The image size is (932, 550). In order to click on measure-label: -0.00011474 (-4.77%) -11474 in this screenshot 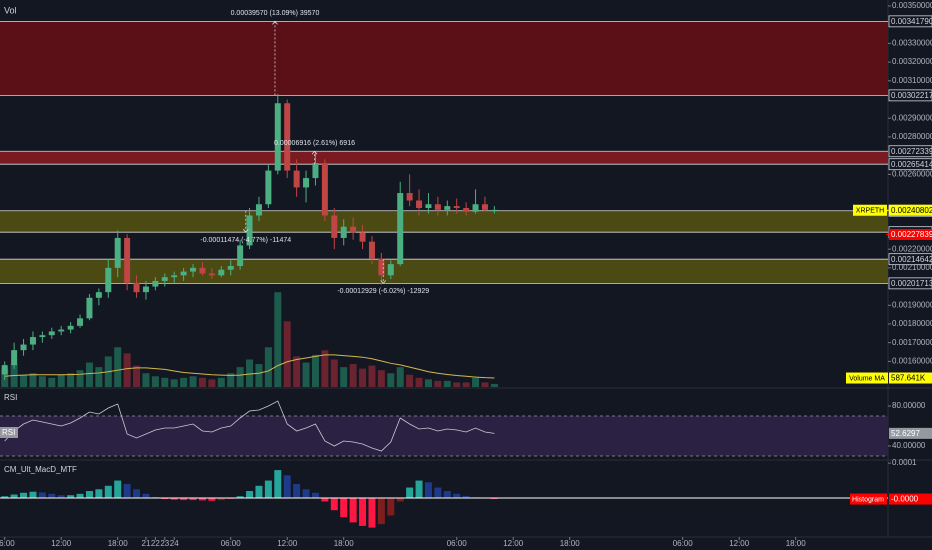, I will do `click(245, 240)`.